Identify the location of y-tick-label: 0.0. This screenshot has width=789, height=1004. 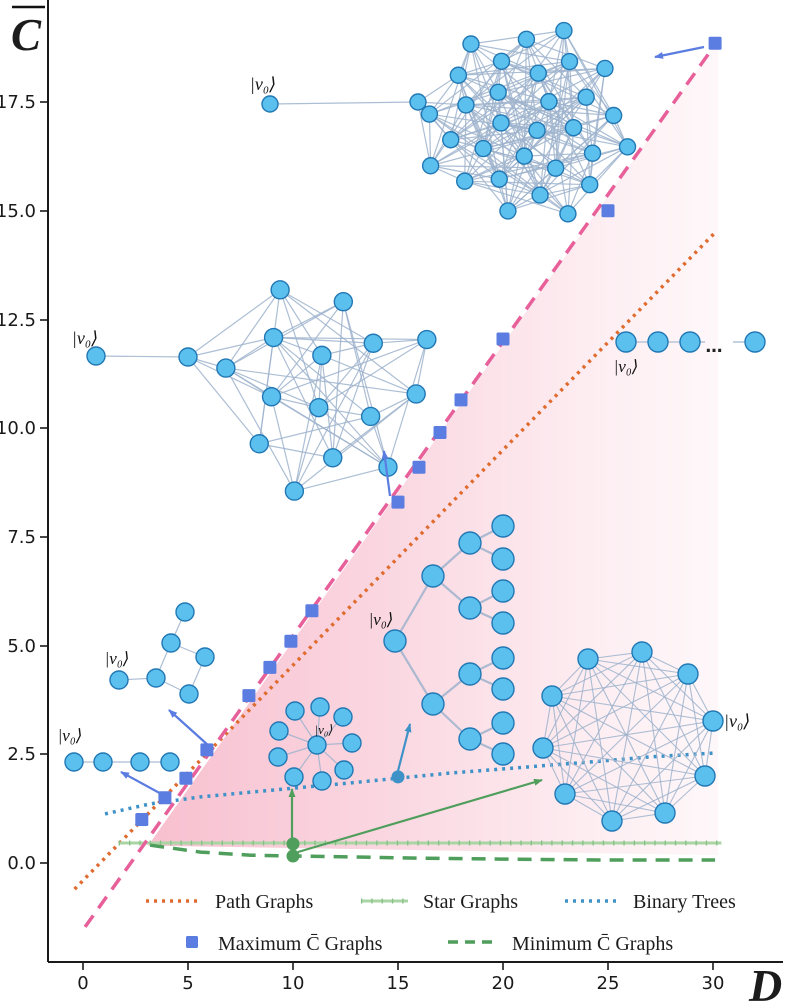
(21, 863).